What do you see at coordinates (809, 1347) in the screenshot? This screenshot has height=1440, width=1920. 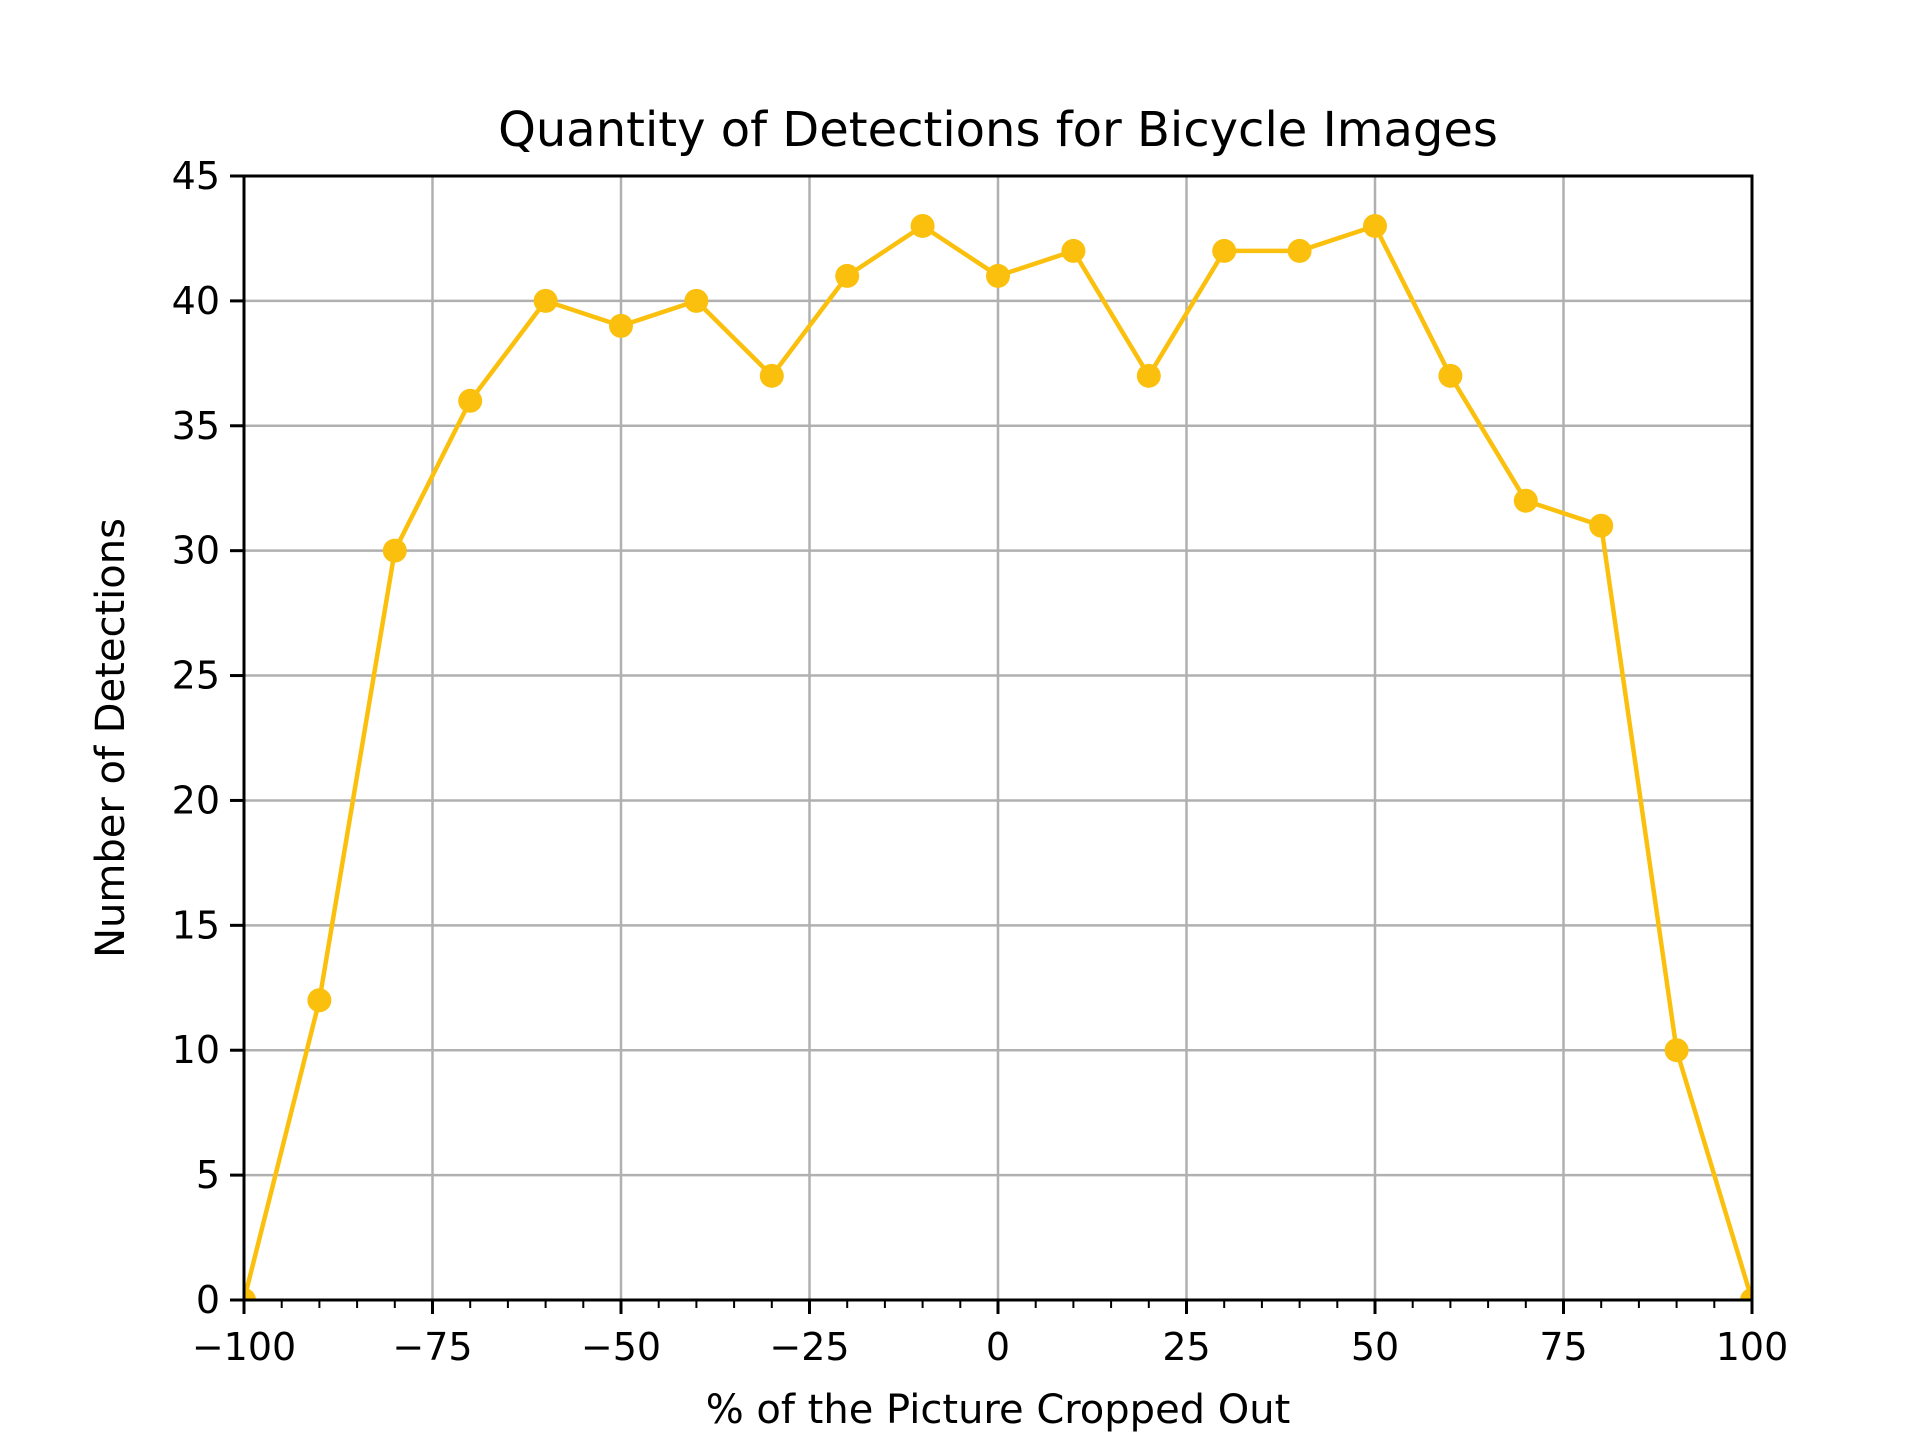 I see `x-tick-label: −25` at bounding box center [809, 1347].